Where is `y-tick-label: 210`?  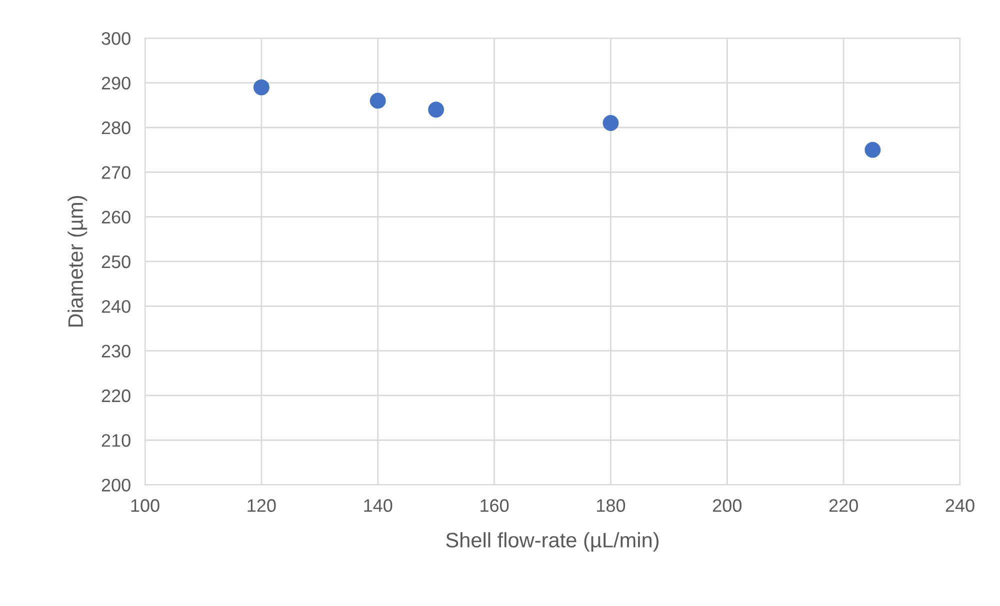
y-tick-label: 210 is located at coordinates (116, 440).